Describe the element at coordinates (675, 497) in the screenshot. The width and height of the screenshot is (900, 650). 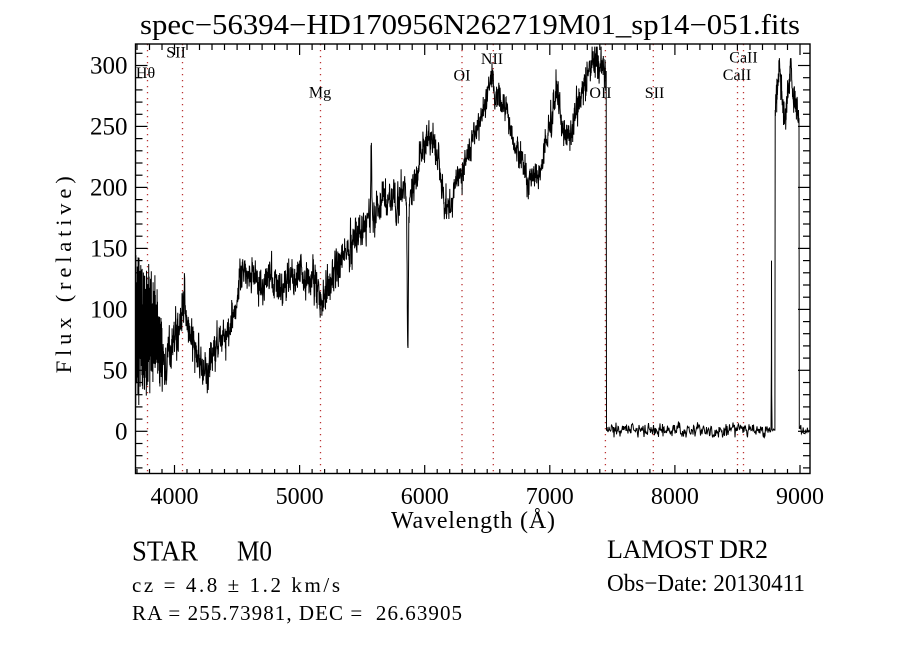
I see `svg-text: 8000` at that location.